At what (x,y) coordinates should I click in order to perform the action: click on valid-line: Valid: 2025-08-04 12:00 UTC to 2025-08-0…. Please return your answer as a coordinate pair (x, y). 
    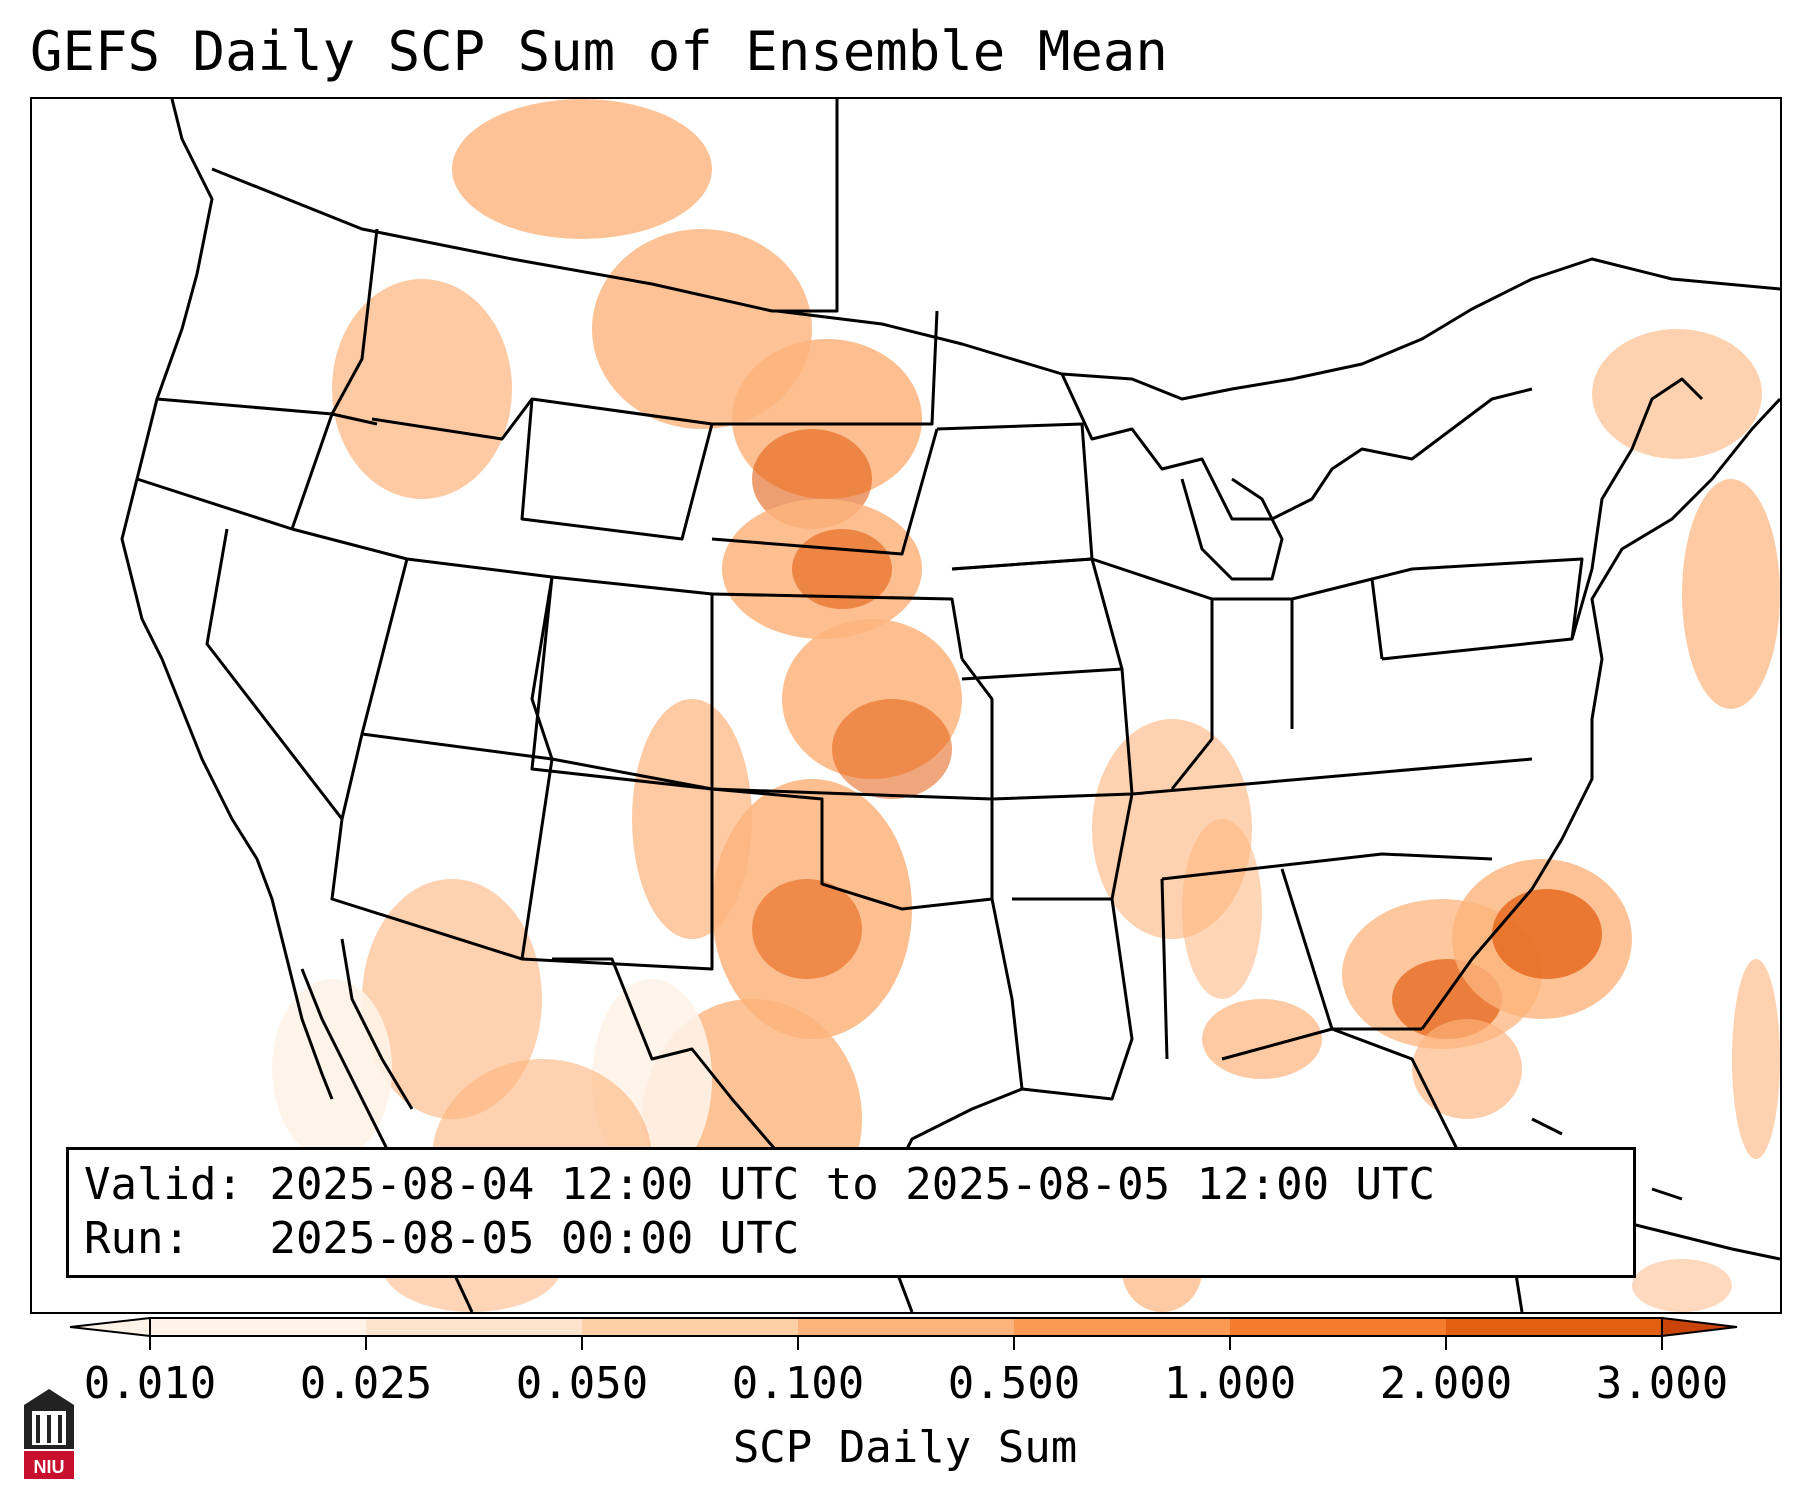
    Looking at the image, I should click on (858, 1185).